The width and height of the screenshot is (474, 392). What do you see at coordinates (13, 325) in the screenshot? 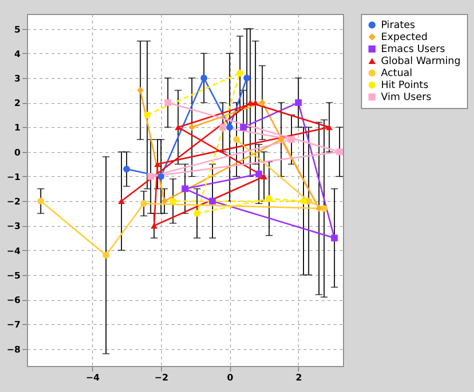
I see `y-tick-label: −7` at bounding box center [13, 325].